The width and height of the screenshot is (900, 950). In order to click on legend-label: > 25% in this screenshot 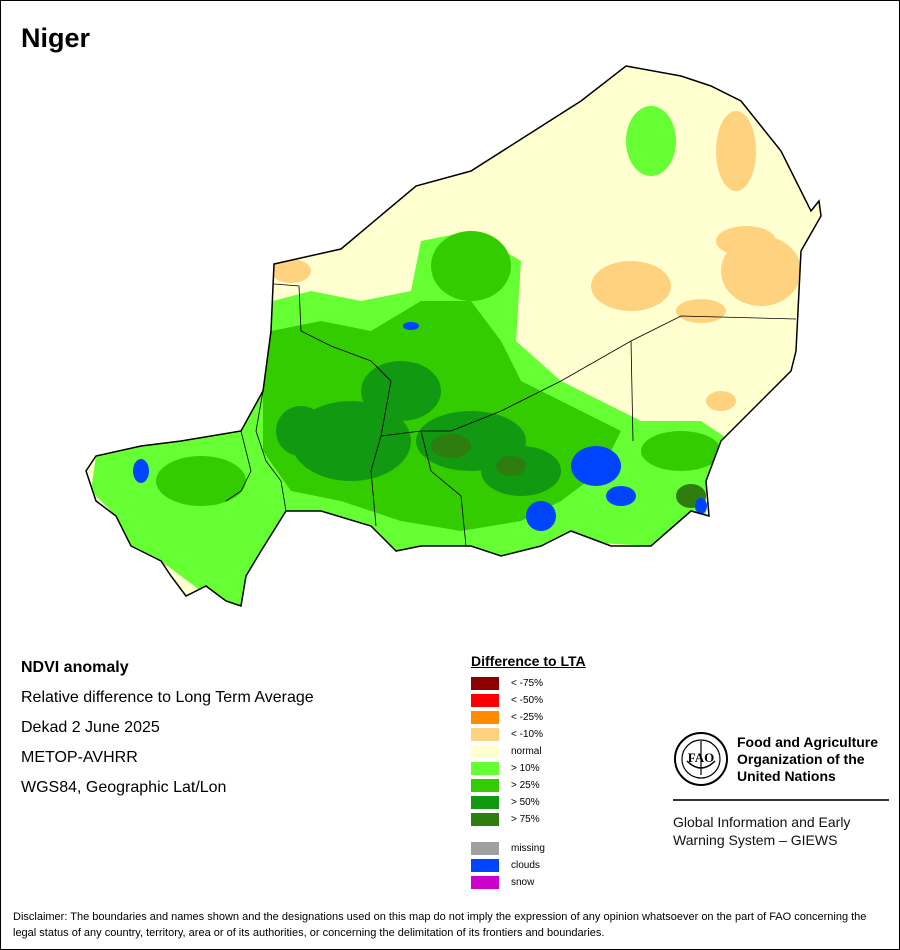, I will do `click(525, 785)`.